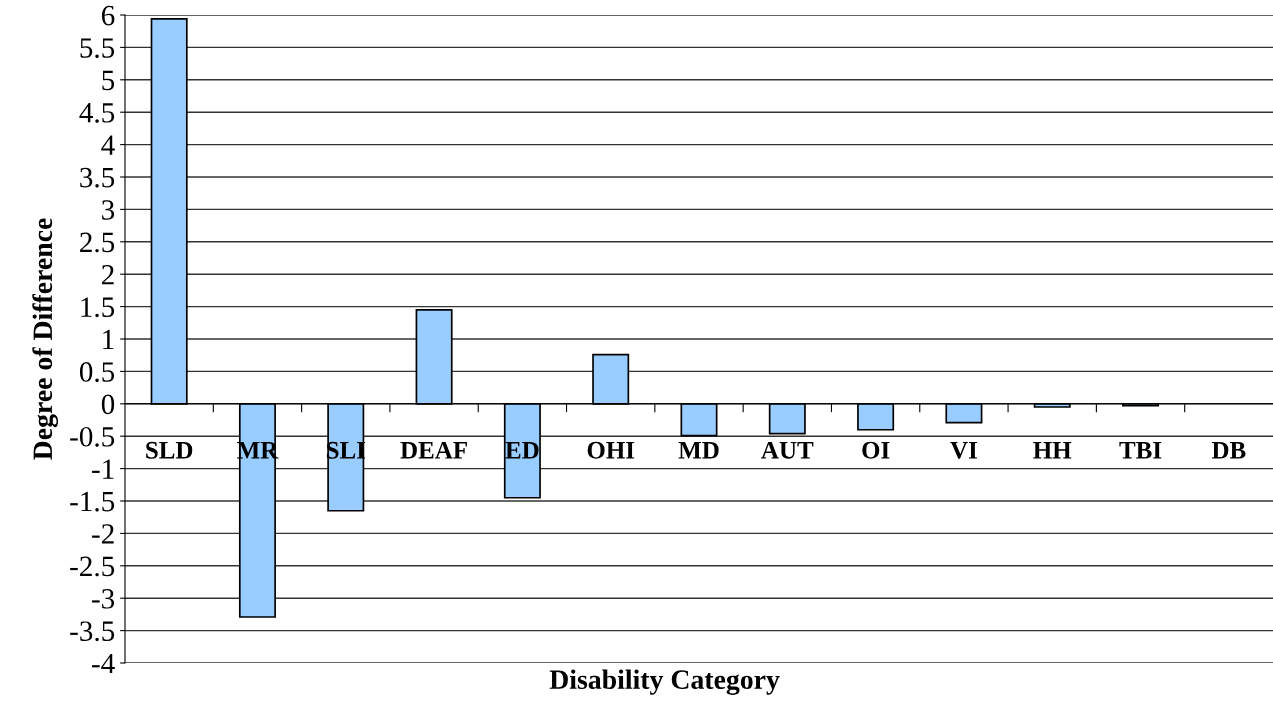  I want to click on y-tick-label: 0.5, so click(97, 372).